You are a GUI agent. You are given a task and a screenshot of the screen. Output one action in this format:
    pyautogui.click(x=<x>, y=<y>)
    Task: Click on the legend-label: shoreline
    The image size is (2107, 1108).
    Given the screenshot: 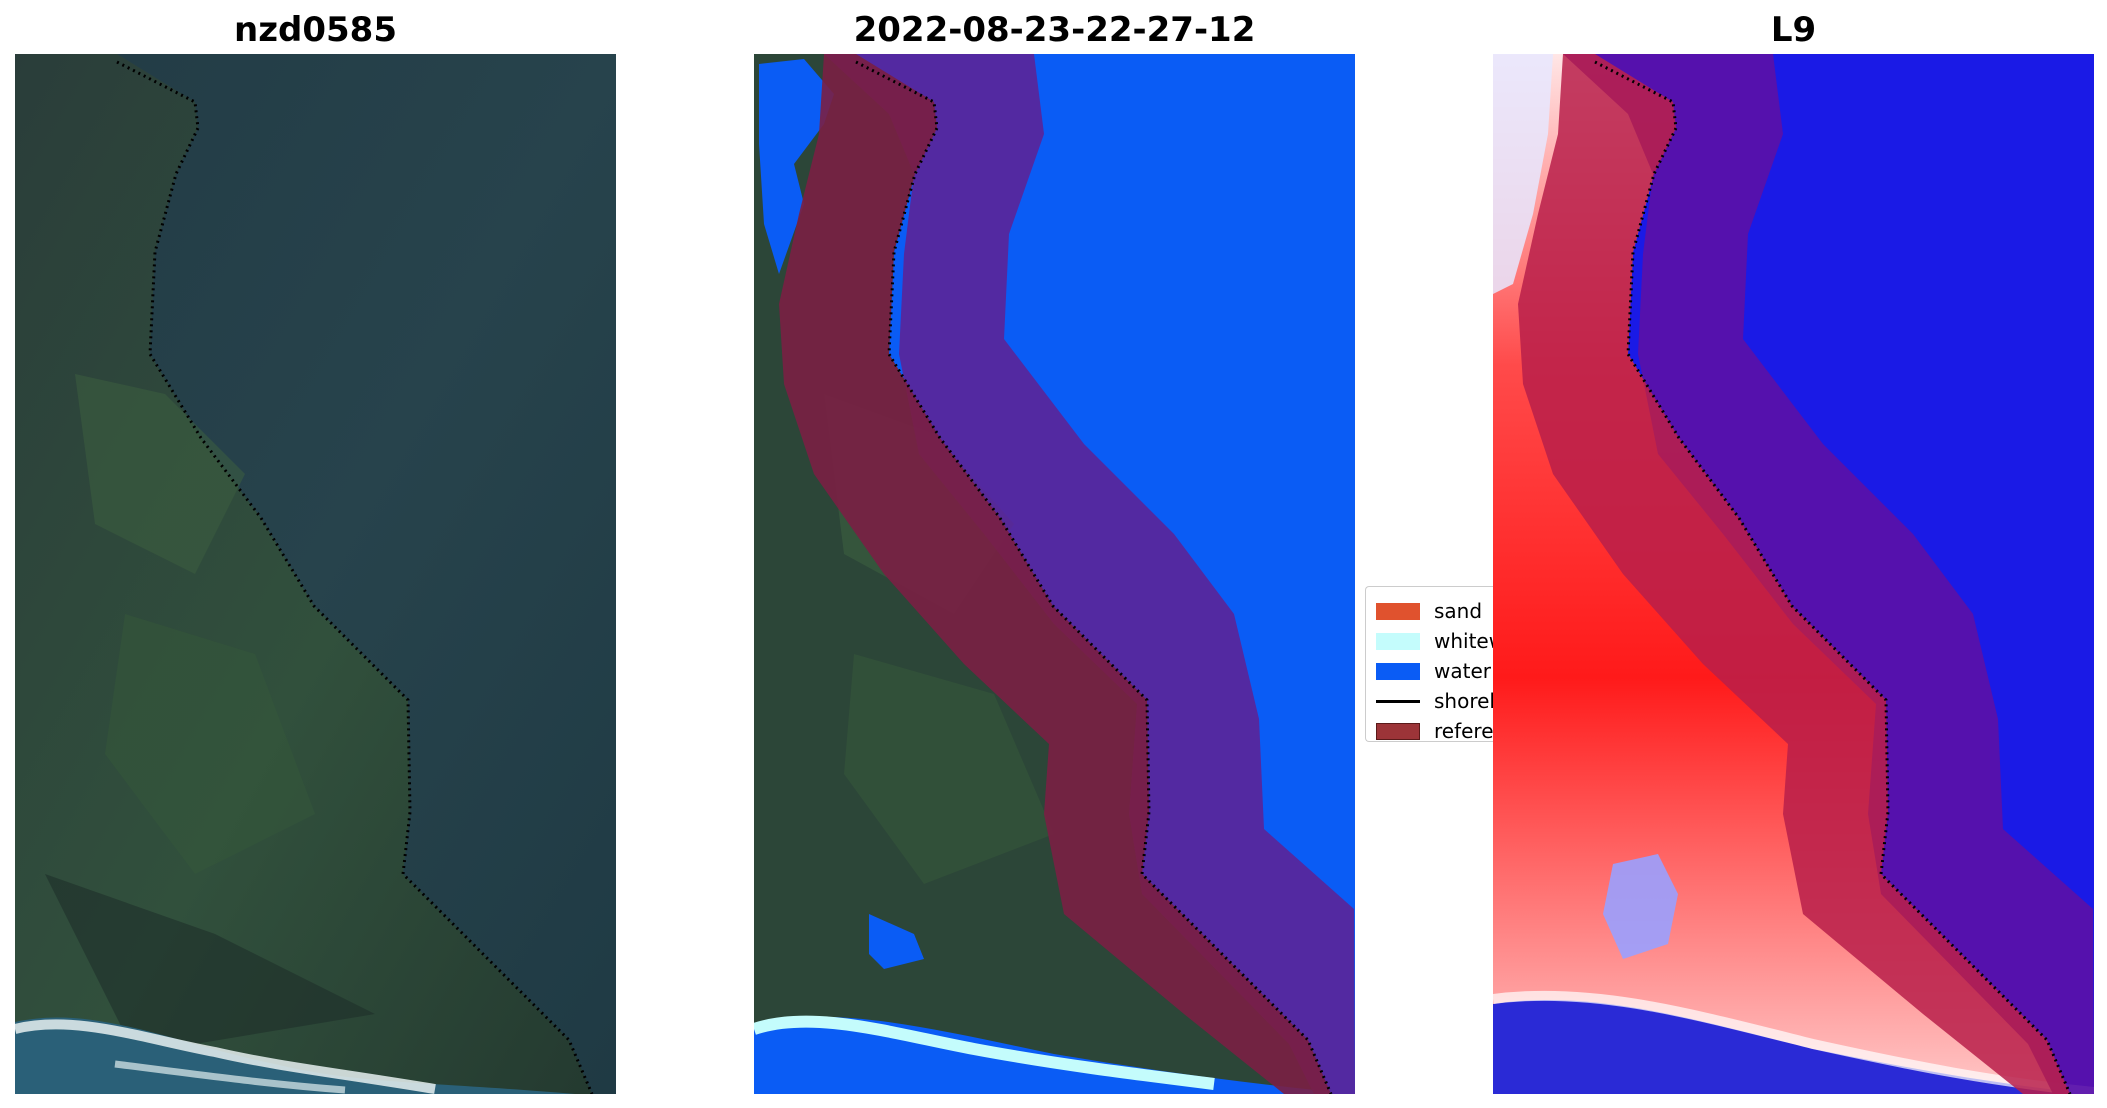 What is the action you would take?
    pyautogui.click(x=1465, y=701)
    